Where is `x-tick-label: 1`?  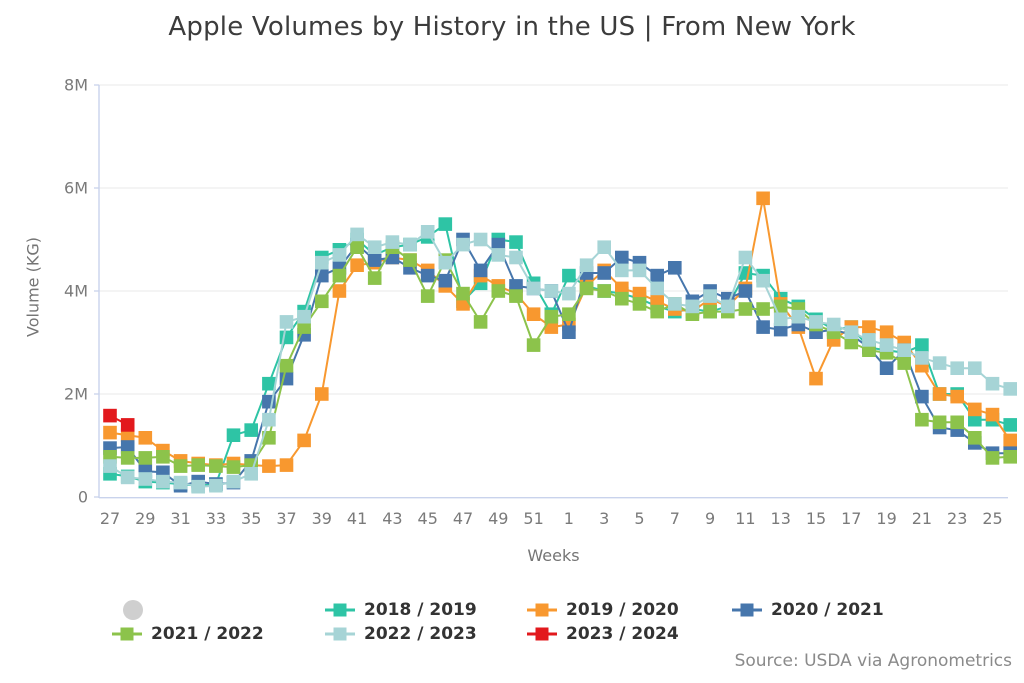 x-tick-label: 1 is located at coordinates (569, 518).